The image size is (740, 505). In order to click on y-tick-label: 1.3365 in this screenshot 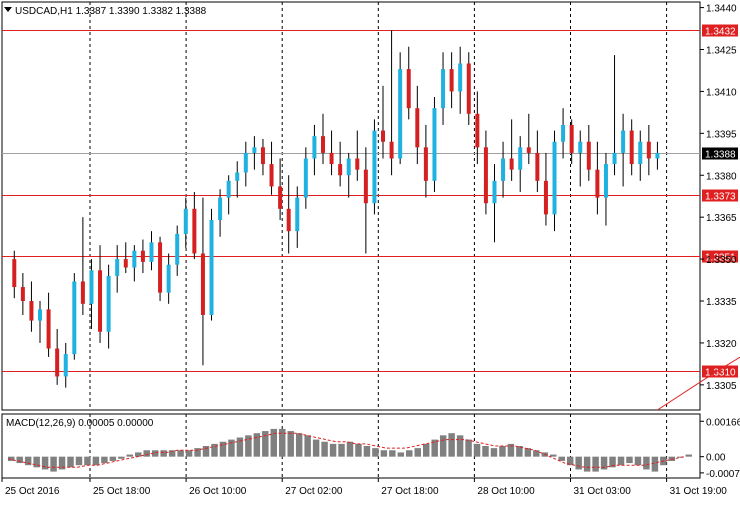, I will do `click(721, 218)`.